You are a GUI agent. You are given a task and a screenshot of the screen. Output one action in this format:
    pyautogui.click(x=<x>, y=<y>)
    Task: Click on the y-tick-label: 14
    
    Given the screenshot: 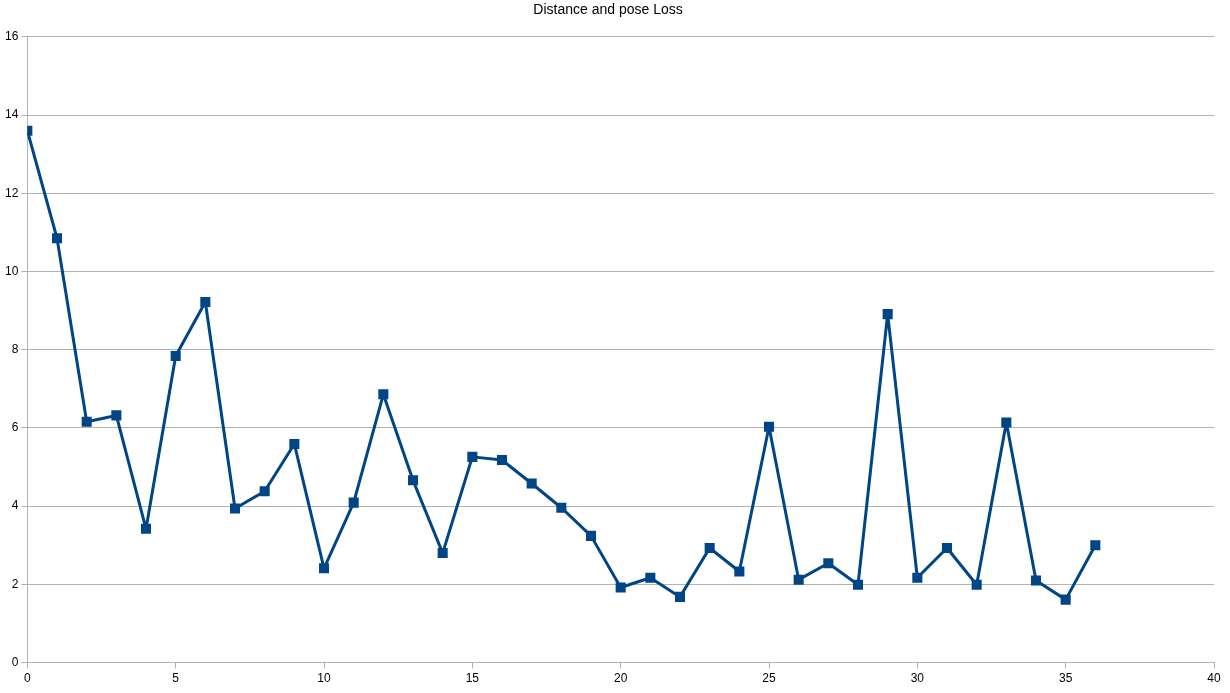 What is the action you would take?
    pyautogui.click(x=11, y=114)
    